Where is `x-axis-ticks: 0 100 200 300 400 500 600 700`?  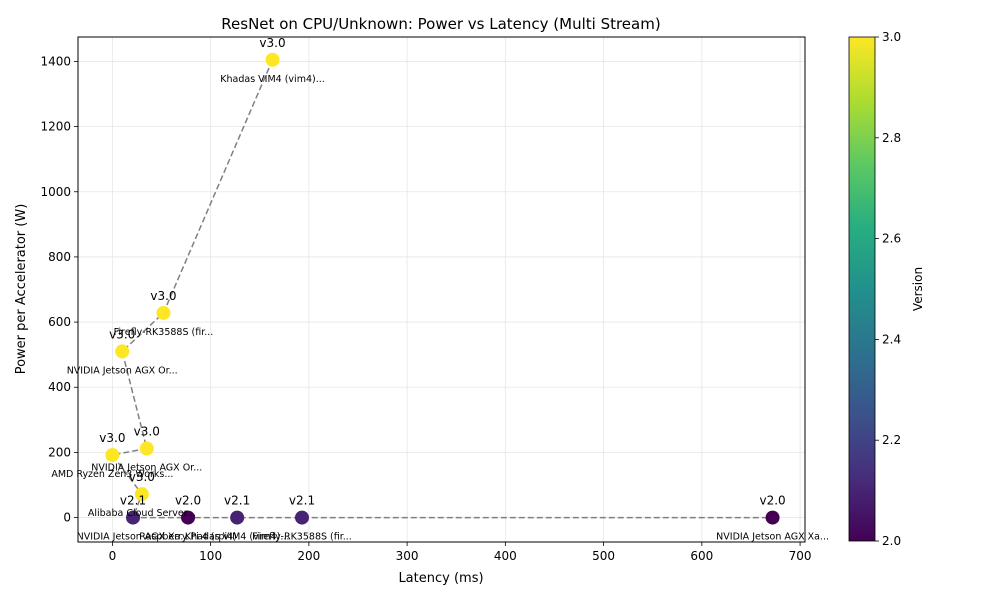 x-axis-ticks: 0 100 200 300 400 500 600 700 is located at coordinates (460, 552).